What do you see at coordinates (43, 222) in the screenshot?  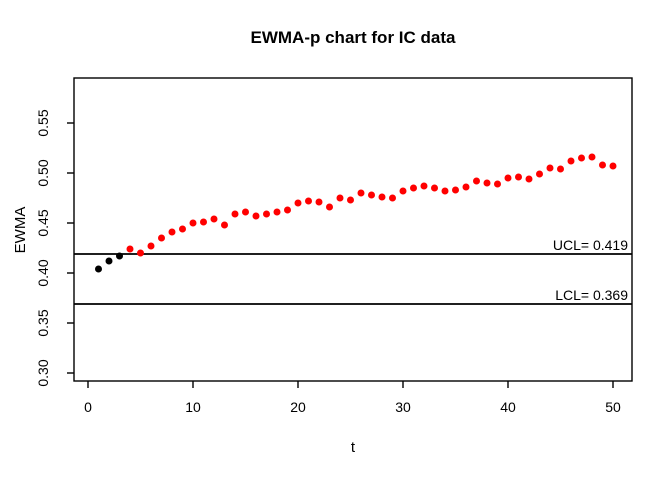 I see `y-tick-label: 0.45` at bounding box center [43, 222].